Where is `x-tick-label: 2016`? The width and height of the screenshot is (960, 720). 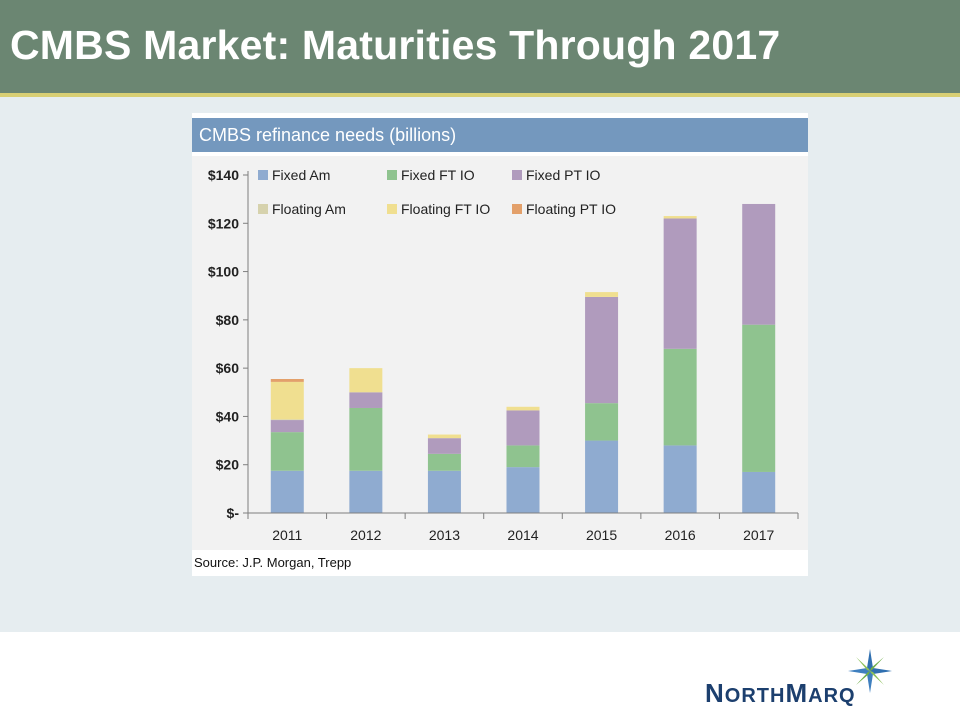 x-tick-label: 2016 is located at coordinates (680, 535).